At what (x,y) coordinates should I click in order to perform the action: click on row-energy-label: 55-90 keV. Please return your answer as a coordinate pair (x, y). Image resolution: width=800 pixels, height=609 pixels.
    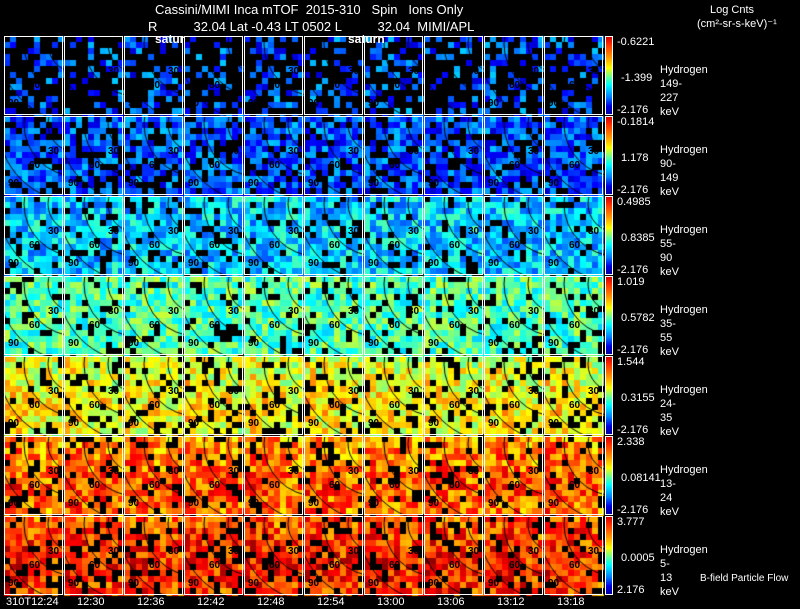
    Looking at the image, I should click on (669, 258).